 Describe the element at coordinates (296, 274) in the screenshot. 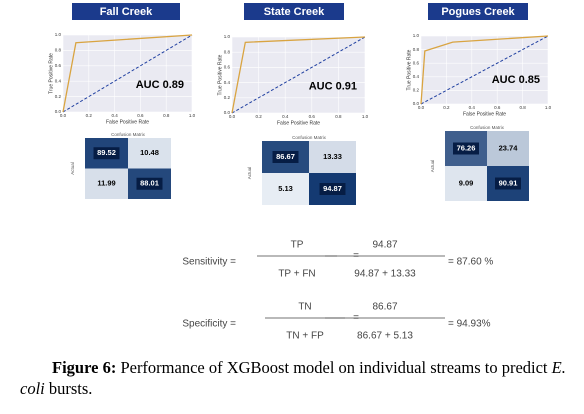

I see `equation-den: TP + FN` at that location.